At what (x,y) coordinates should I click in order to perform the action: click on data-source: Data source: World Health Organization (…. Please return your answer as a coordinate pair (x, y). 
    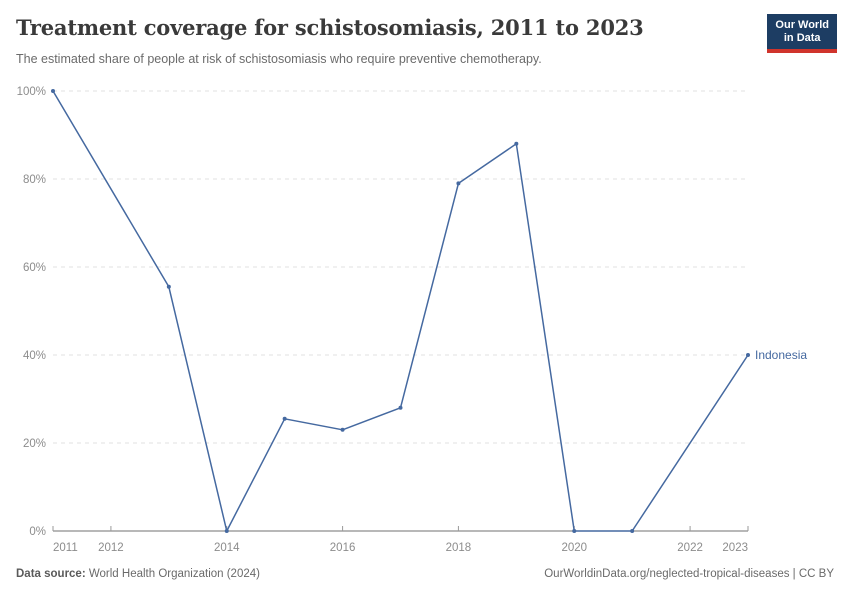
    Looking at the image, I should click on (138, 574).